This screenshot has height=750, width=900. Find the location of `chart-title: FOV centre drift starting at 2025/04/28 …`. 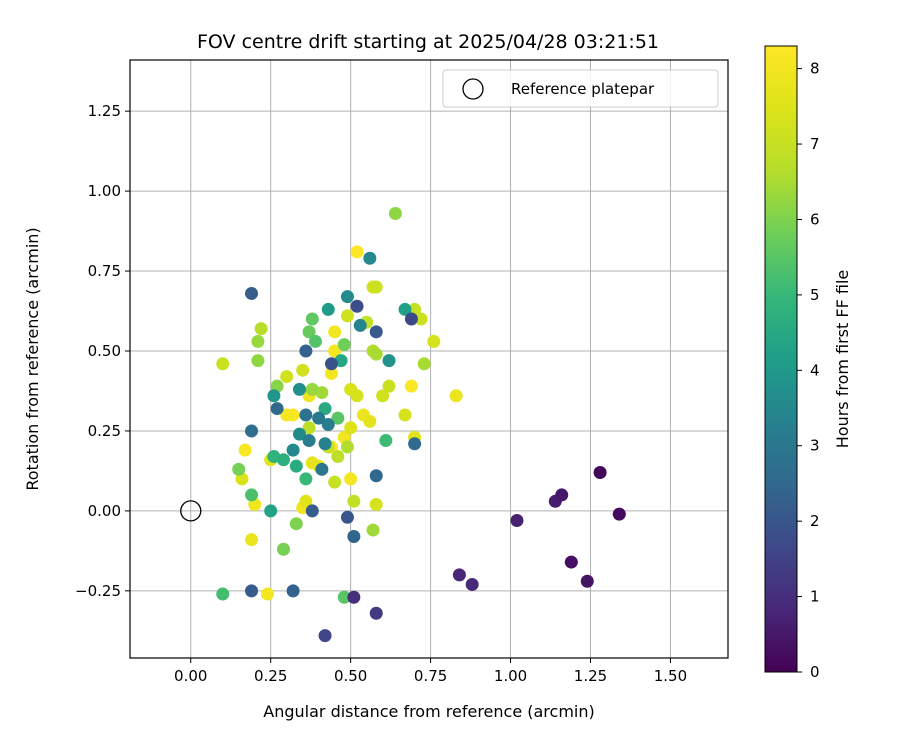

chart-title: FOV centre drift starting at 2025/04/28 … is located at coordinates (428, 42).